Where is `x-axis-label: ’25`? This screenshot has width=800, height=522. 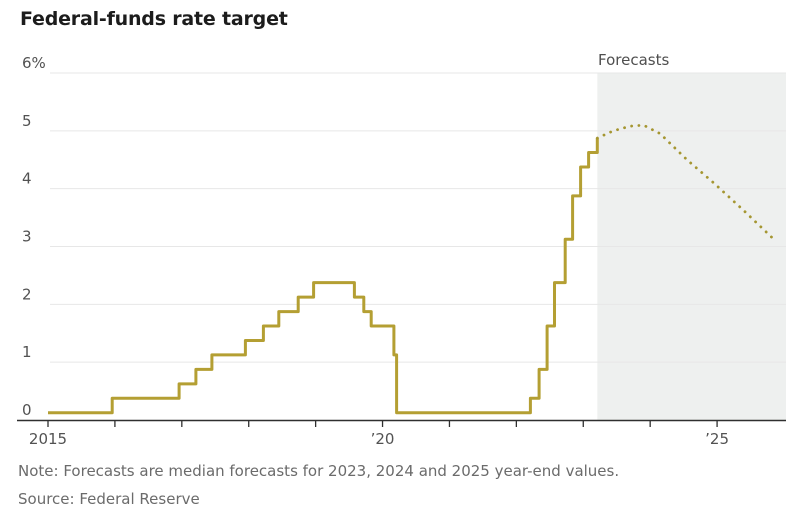
x-axis-label: ’25 is located at coordinates (717, 439).